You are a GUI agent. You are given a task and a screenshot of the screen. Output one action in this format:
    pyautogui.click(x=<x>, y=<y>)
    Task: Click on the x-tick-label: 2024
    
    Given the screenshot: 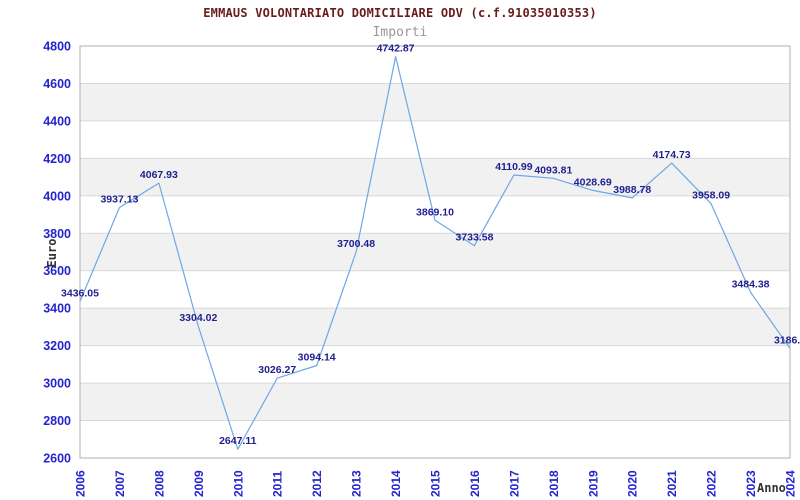 What is the action you would take?
    pyautogui.click(x=791, y=483)
    